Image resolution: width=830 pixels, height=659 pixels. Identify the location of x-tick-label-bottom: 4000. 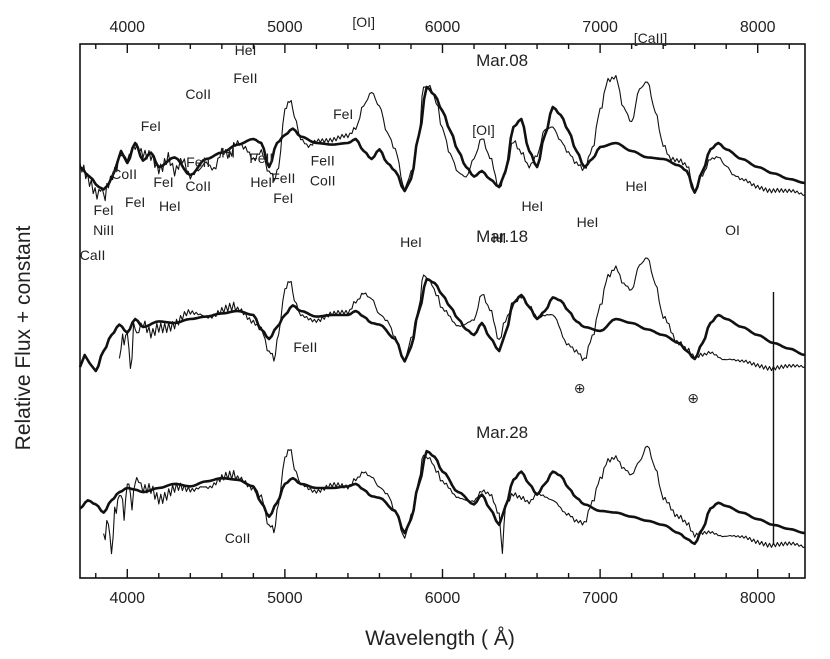
(127, 598).